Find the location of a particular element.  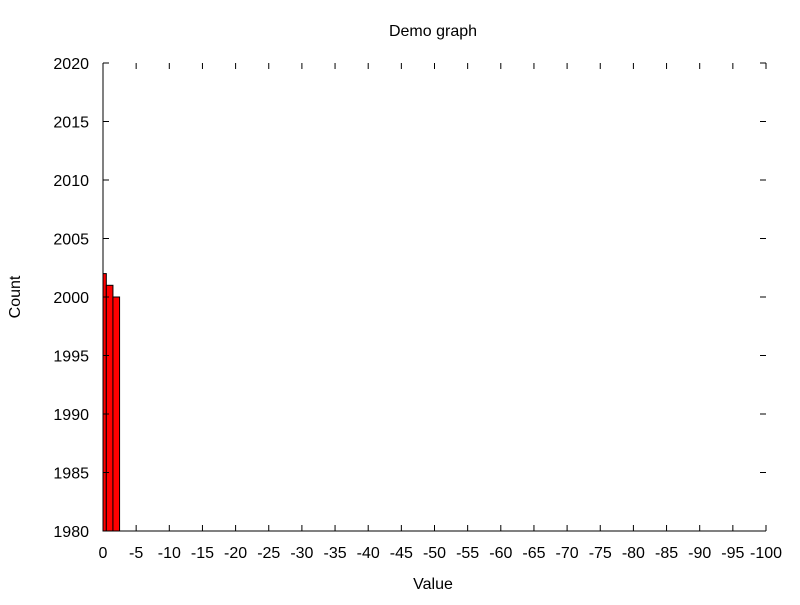

x-tick-label-16: -80 is located at coordinates (633, 553).